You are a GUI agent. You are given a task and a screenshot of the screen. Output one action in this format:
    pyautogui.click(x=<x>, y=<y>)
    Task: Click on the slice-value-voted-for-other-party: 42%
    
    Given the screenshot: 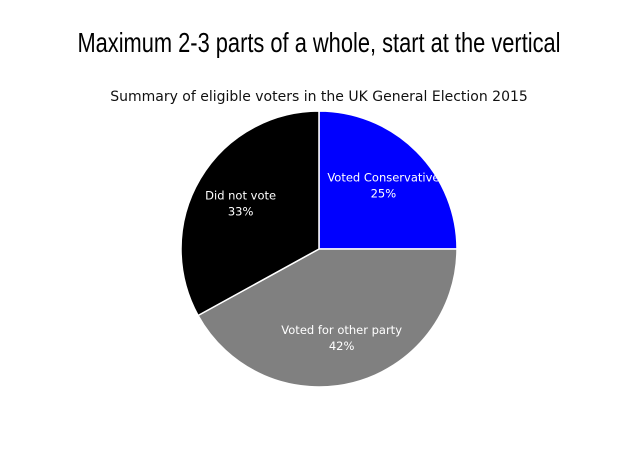 What is the action you would take?
    pyautogui.click(x=342, y=346)
    